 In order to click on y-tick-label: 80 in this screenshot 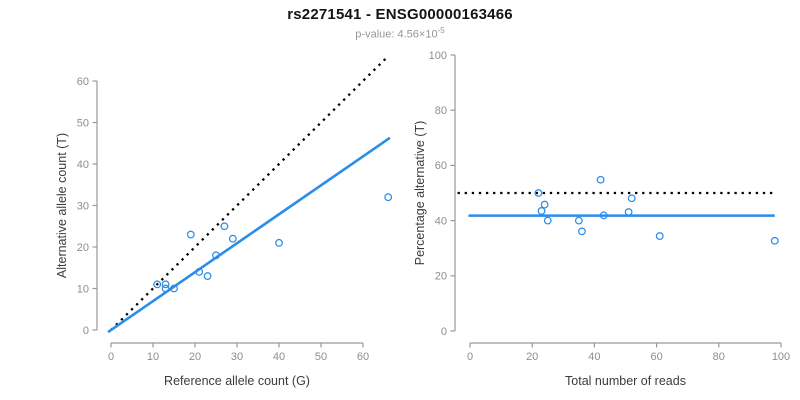, I will do `click(441, 111)`.